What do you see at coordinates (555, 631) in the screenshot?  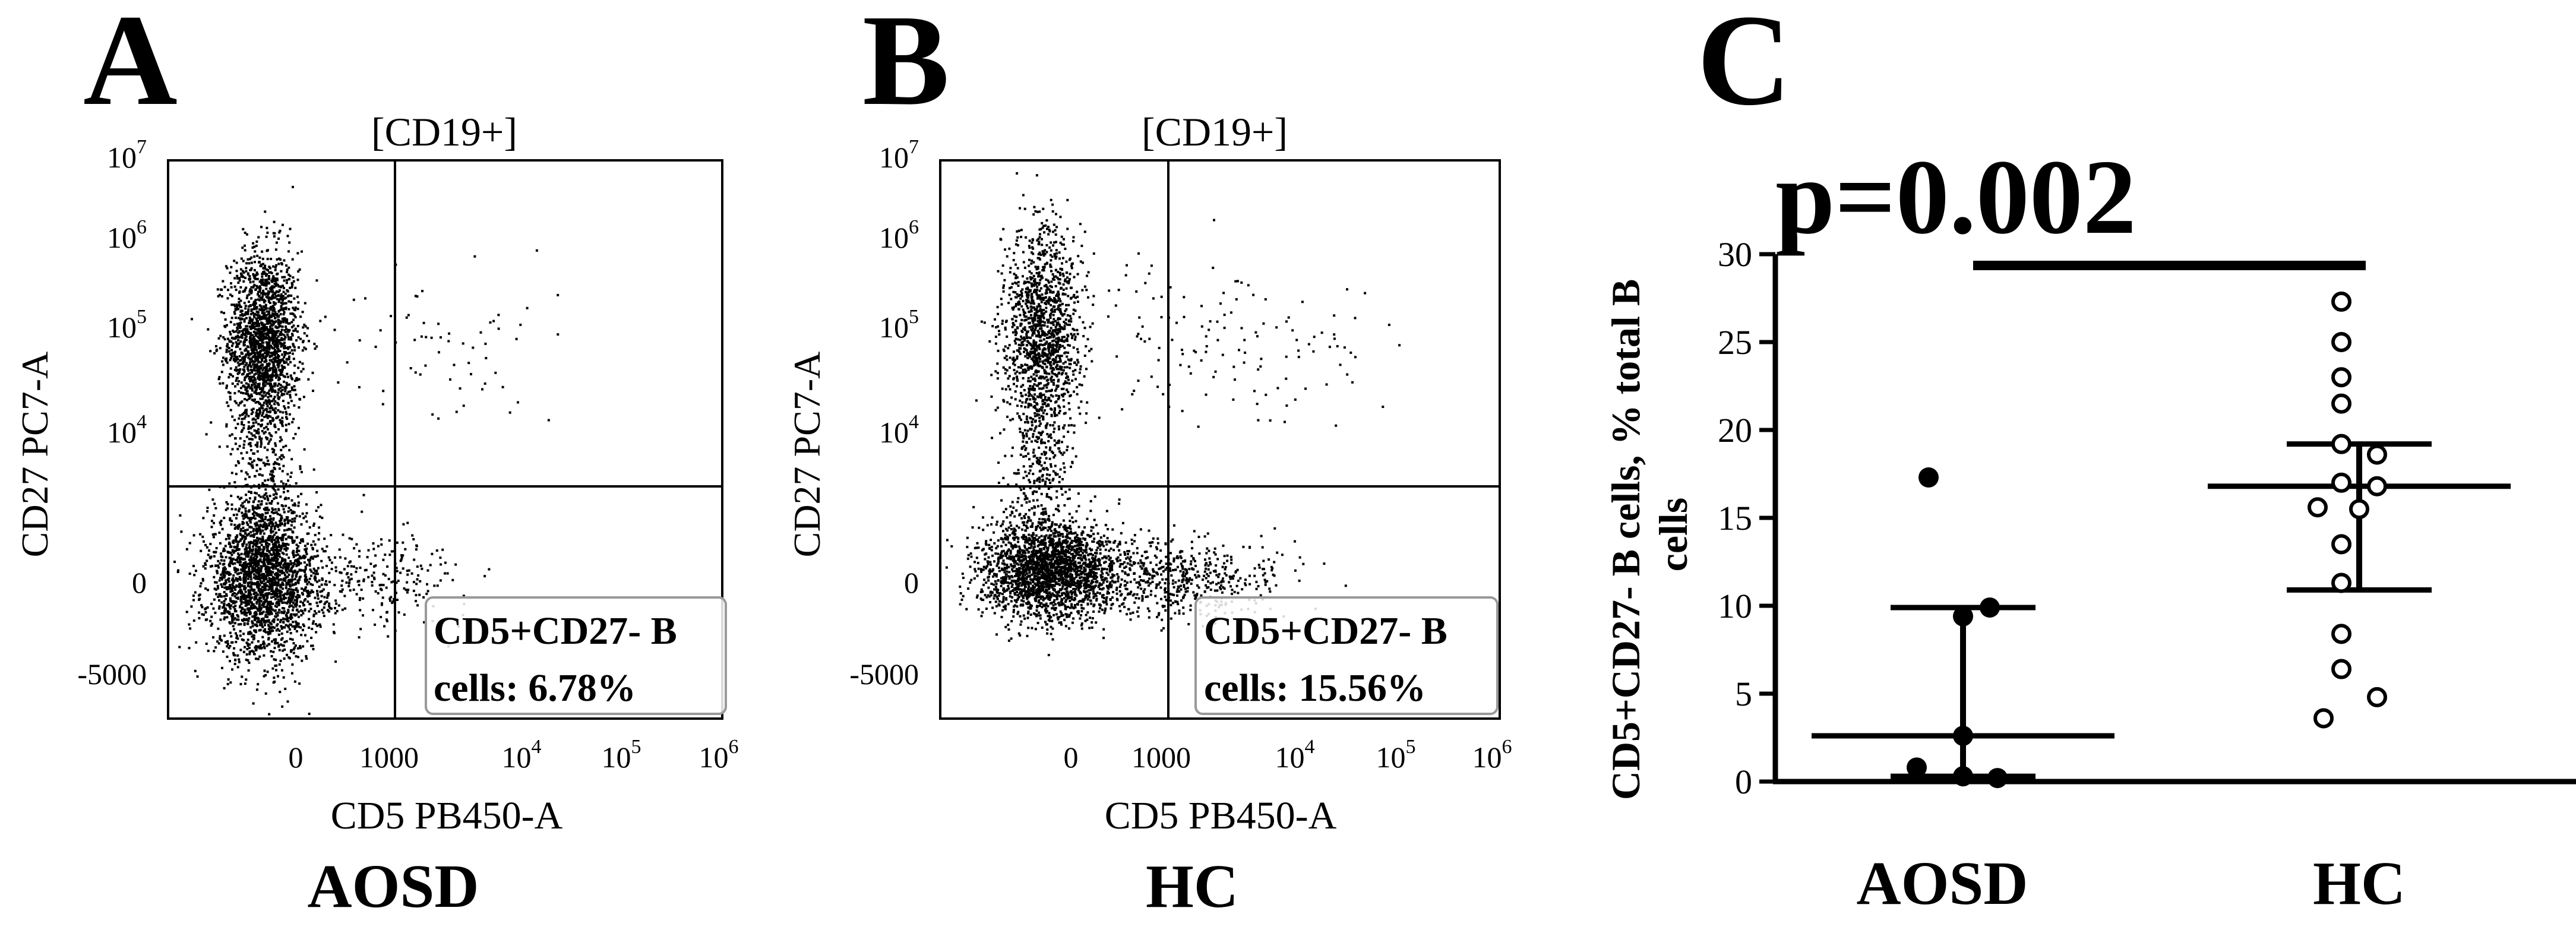 I see `quadrant-label-a-line1: CD5+CD27- B` at bounding box center [555, 631].